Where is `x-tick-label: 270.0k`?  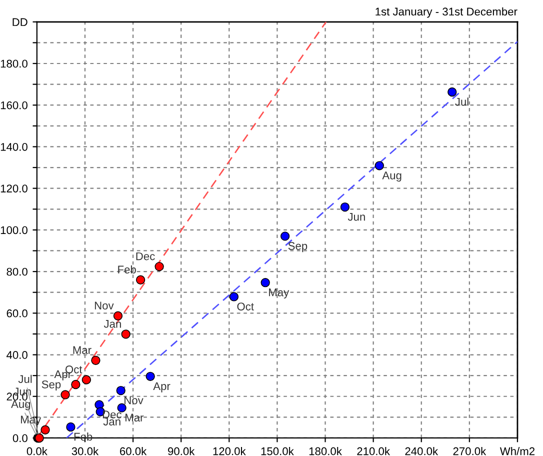 x-tick-label: 270.0k is located at coordinates (469, 451).